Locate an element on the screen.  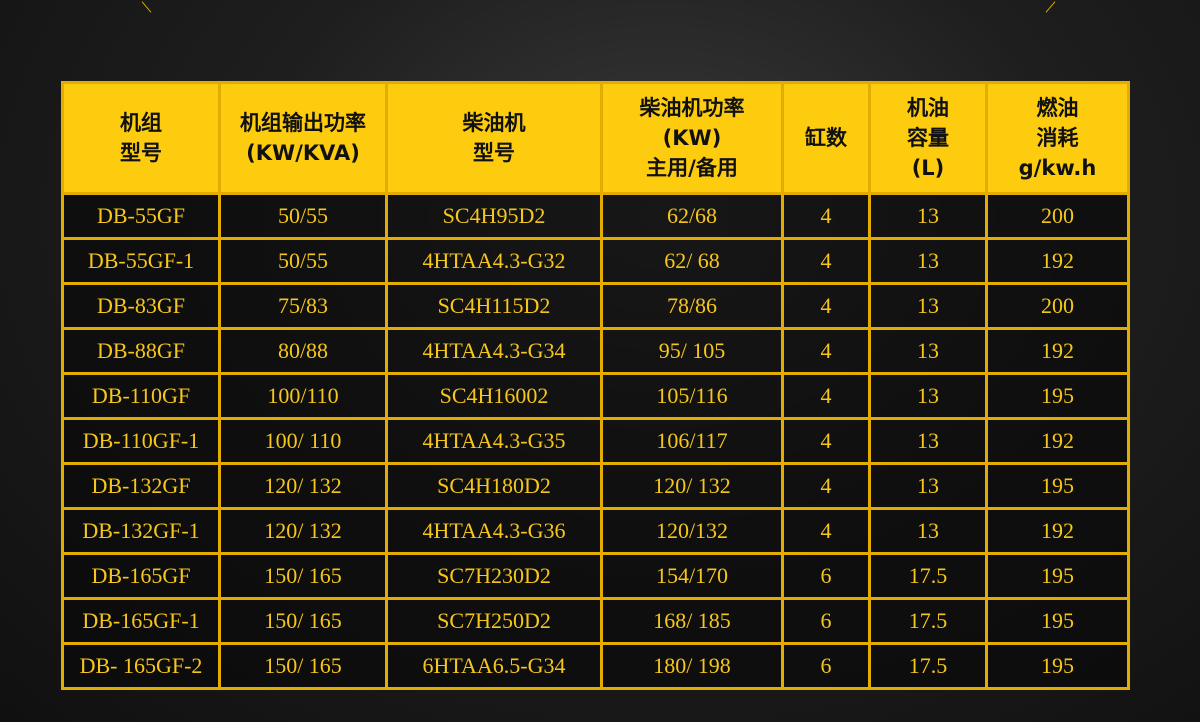
column-header: 机组 型号 is located at coordinates (141, 138).